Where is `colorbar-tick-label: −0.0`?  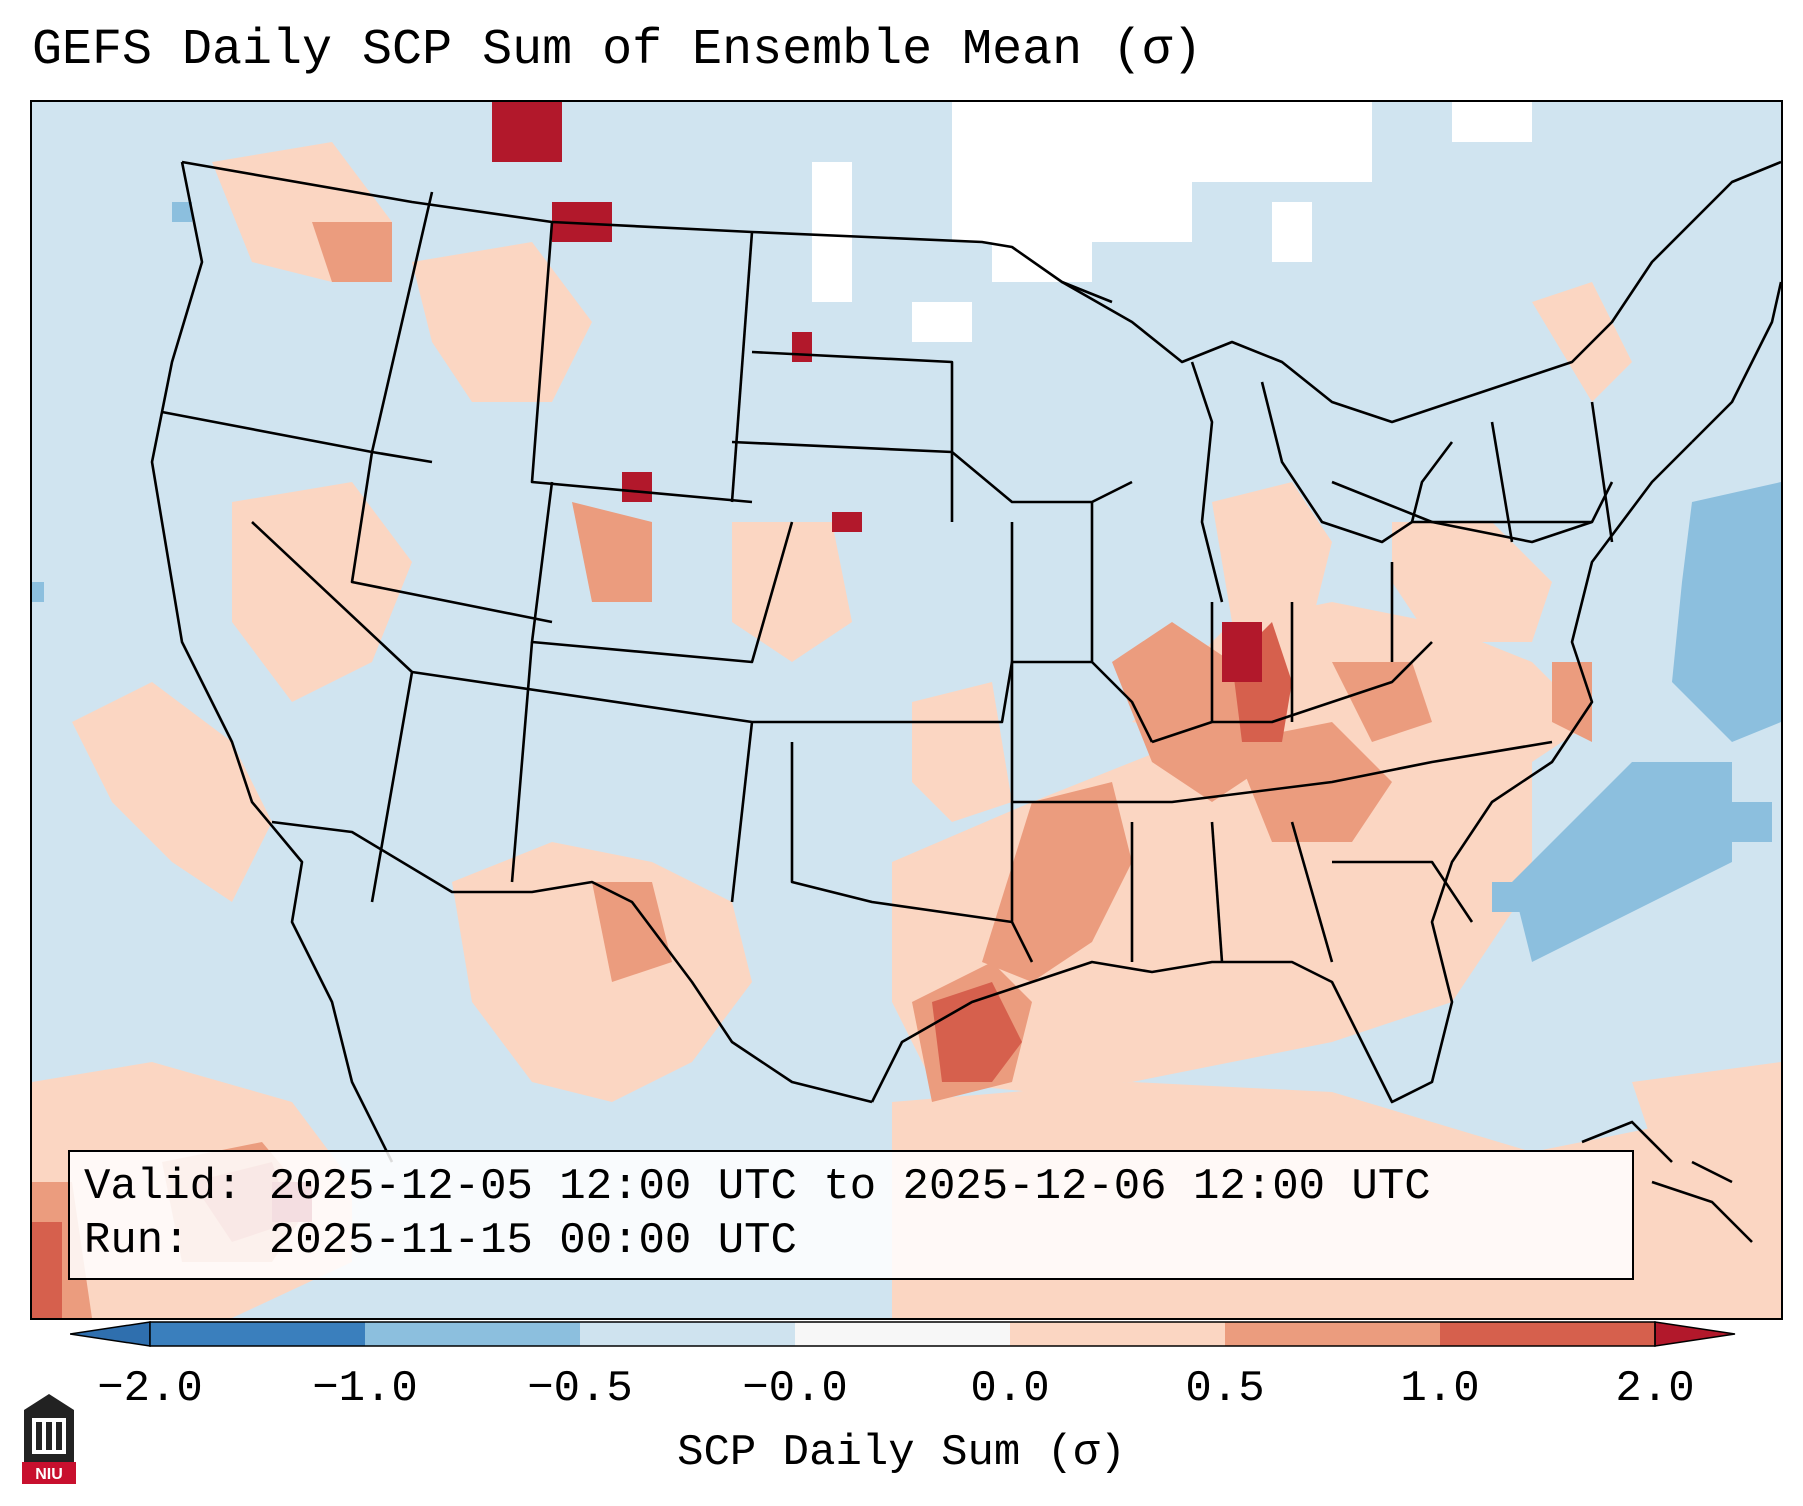 colorbar-tick-label: −0.0 is located at coordinates (795, 1389).